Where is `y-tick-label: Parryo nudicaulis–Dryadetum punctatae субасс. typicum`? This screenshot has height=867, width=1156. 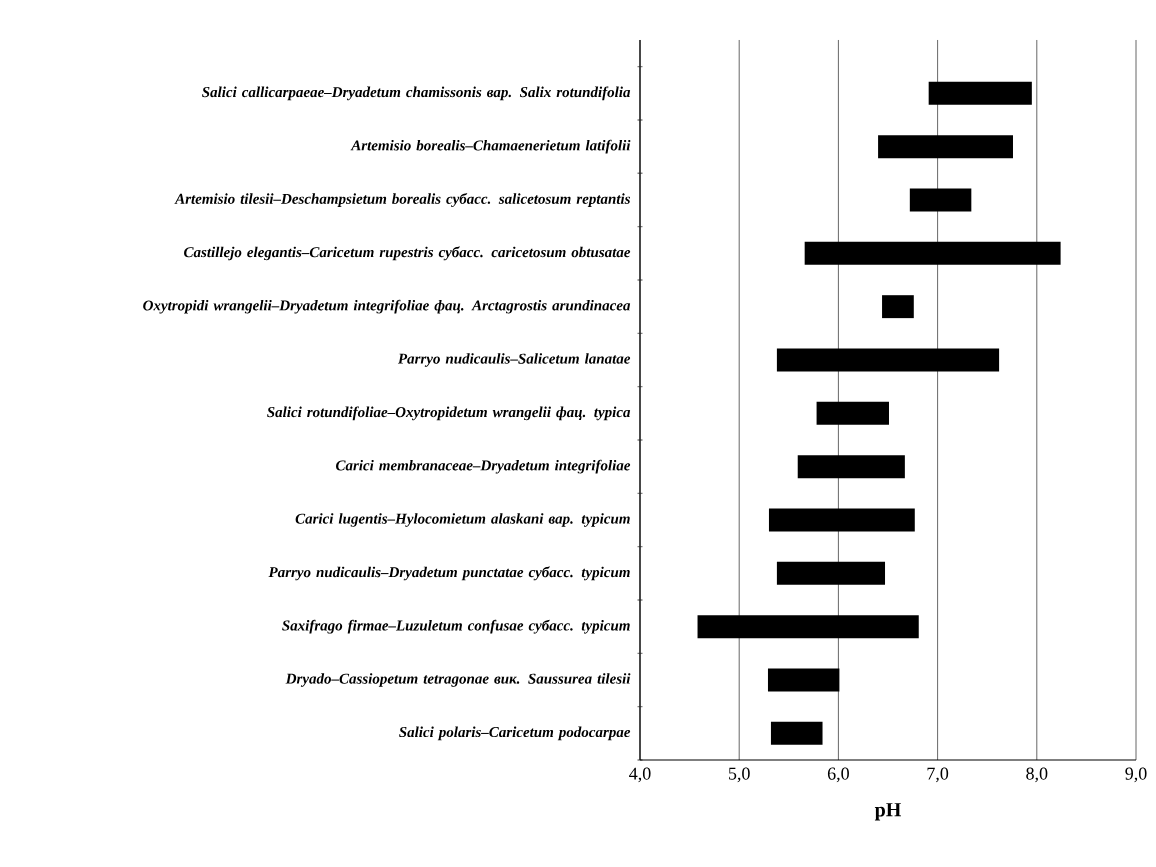
y-tick-label: Parryo nudicaulis–Dryadetum punctatae субасс. typicum is located at coordinates (449, 573).